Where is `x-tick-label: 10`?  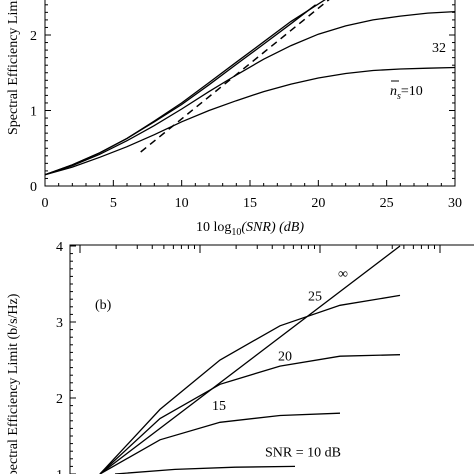
x-tick-label: 10 is located at coordinates (182, 203).